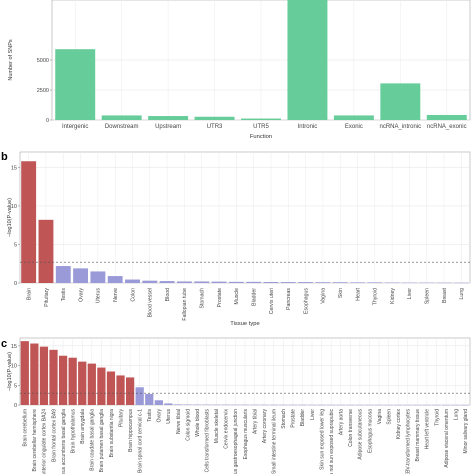  Describe the element at coordinates (4, 344) in the screenshot. I see `panel-label: c` at that location.